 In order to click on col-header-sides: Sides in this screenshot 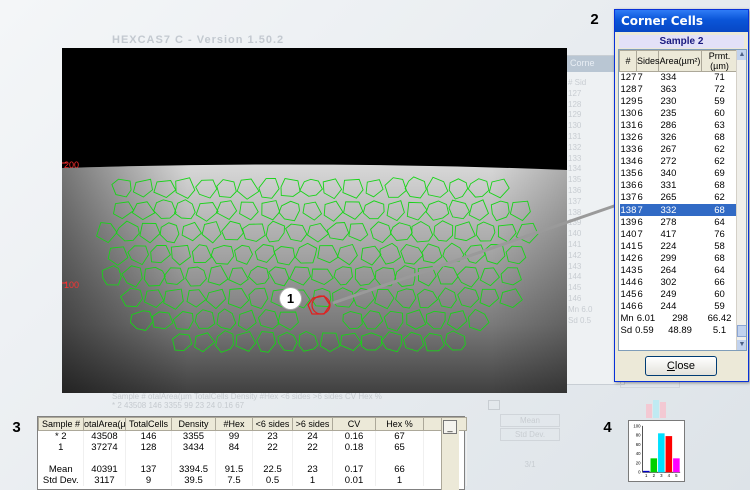, I will do `click(648, 61)`.